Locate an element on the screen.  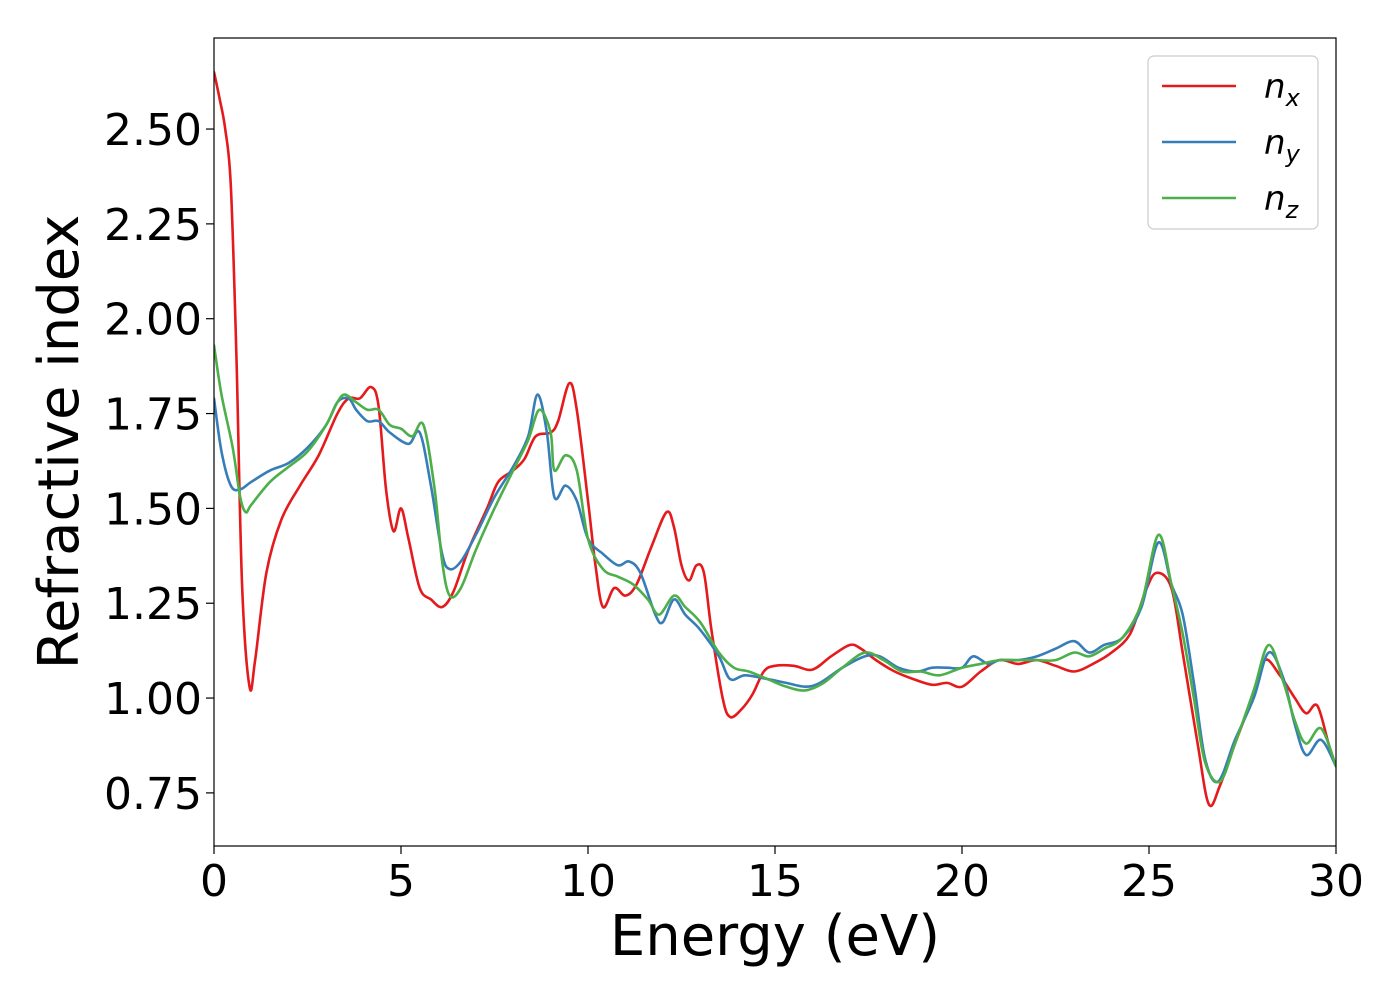
y-tick-label: 2.50 is located at coordinates (153, 130).